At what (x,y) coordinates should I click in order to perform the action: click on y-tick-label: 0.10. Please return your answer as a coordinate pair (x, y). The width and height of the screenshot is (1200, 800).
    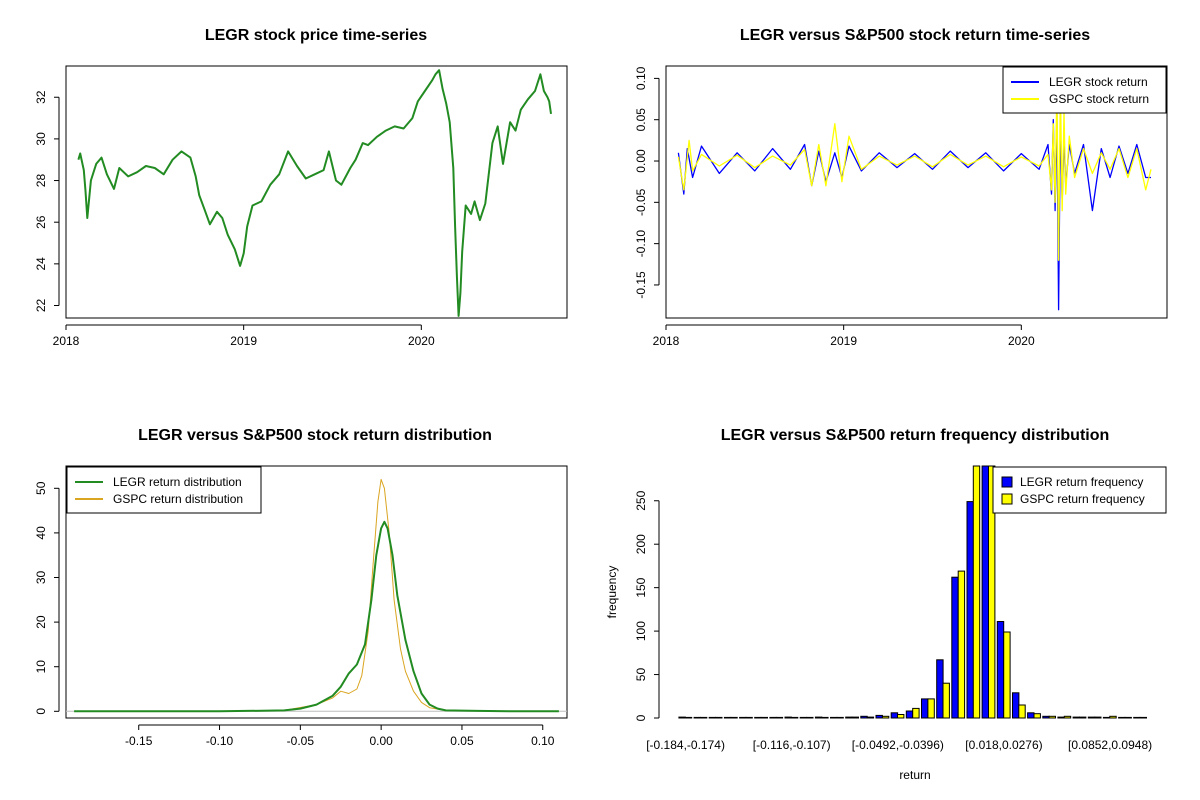
    Looking at the image, I should click on (641, 78).